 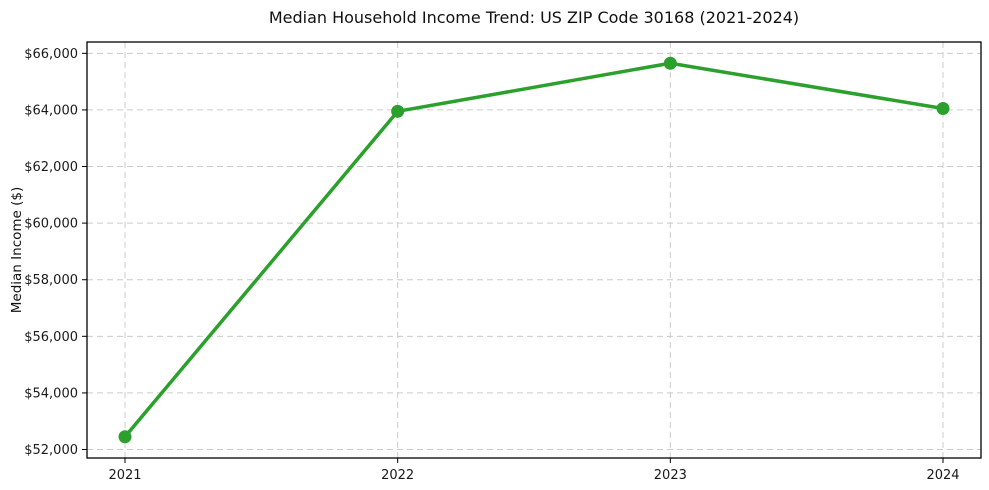 I want to click on y-tick-label: $56,000, so click(x=51, y=337).